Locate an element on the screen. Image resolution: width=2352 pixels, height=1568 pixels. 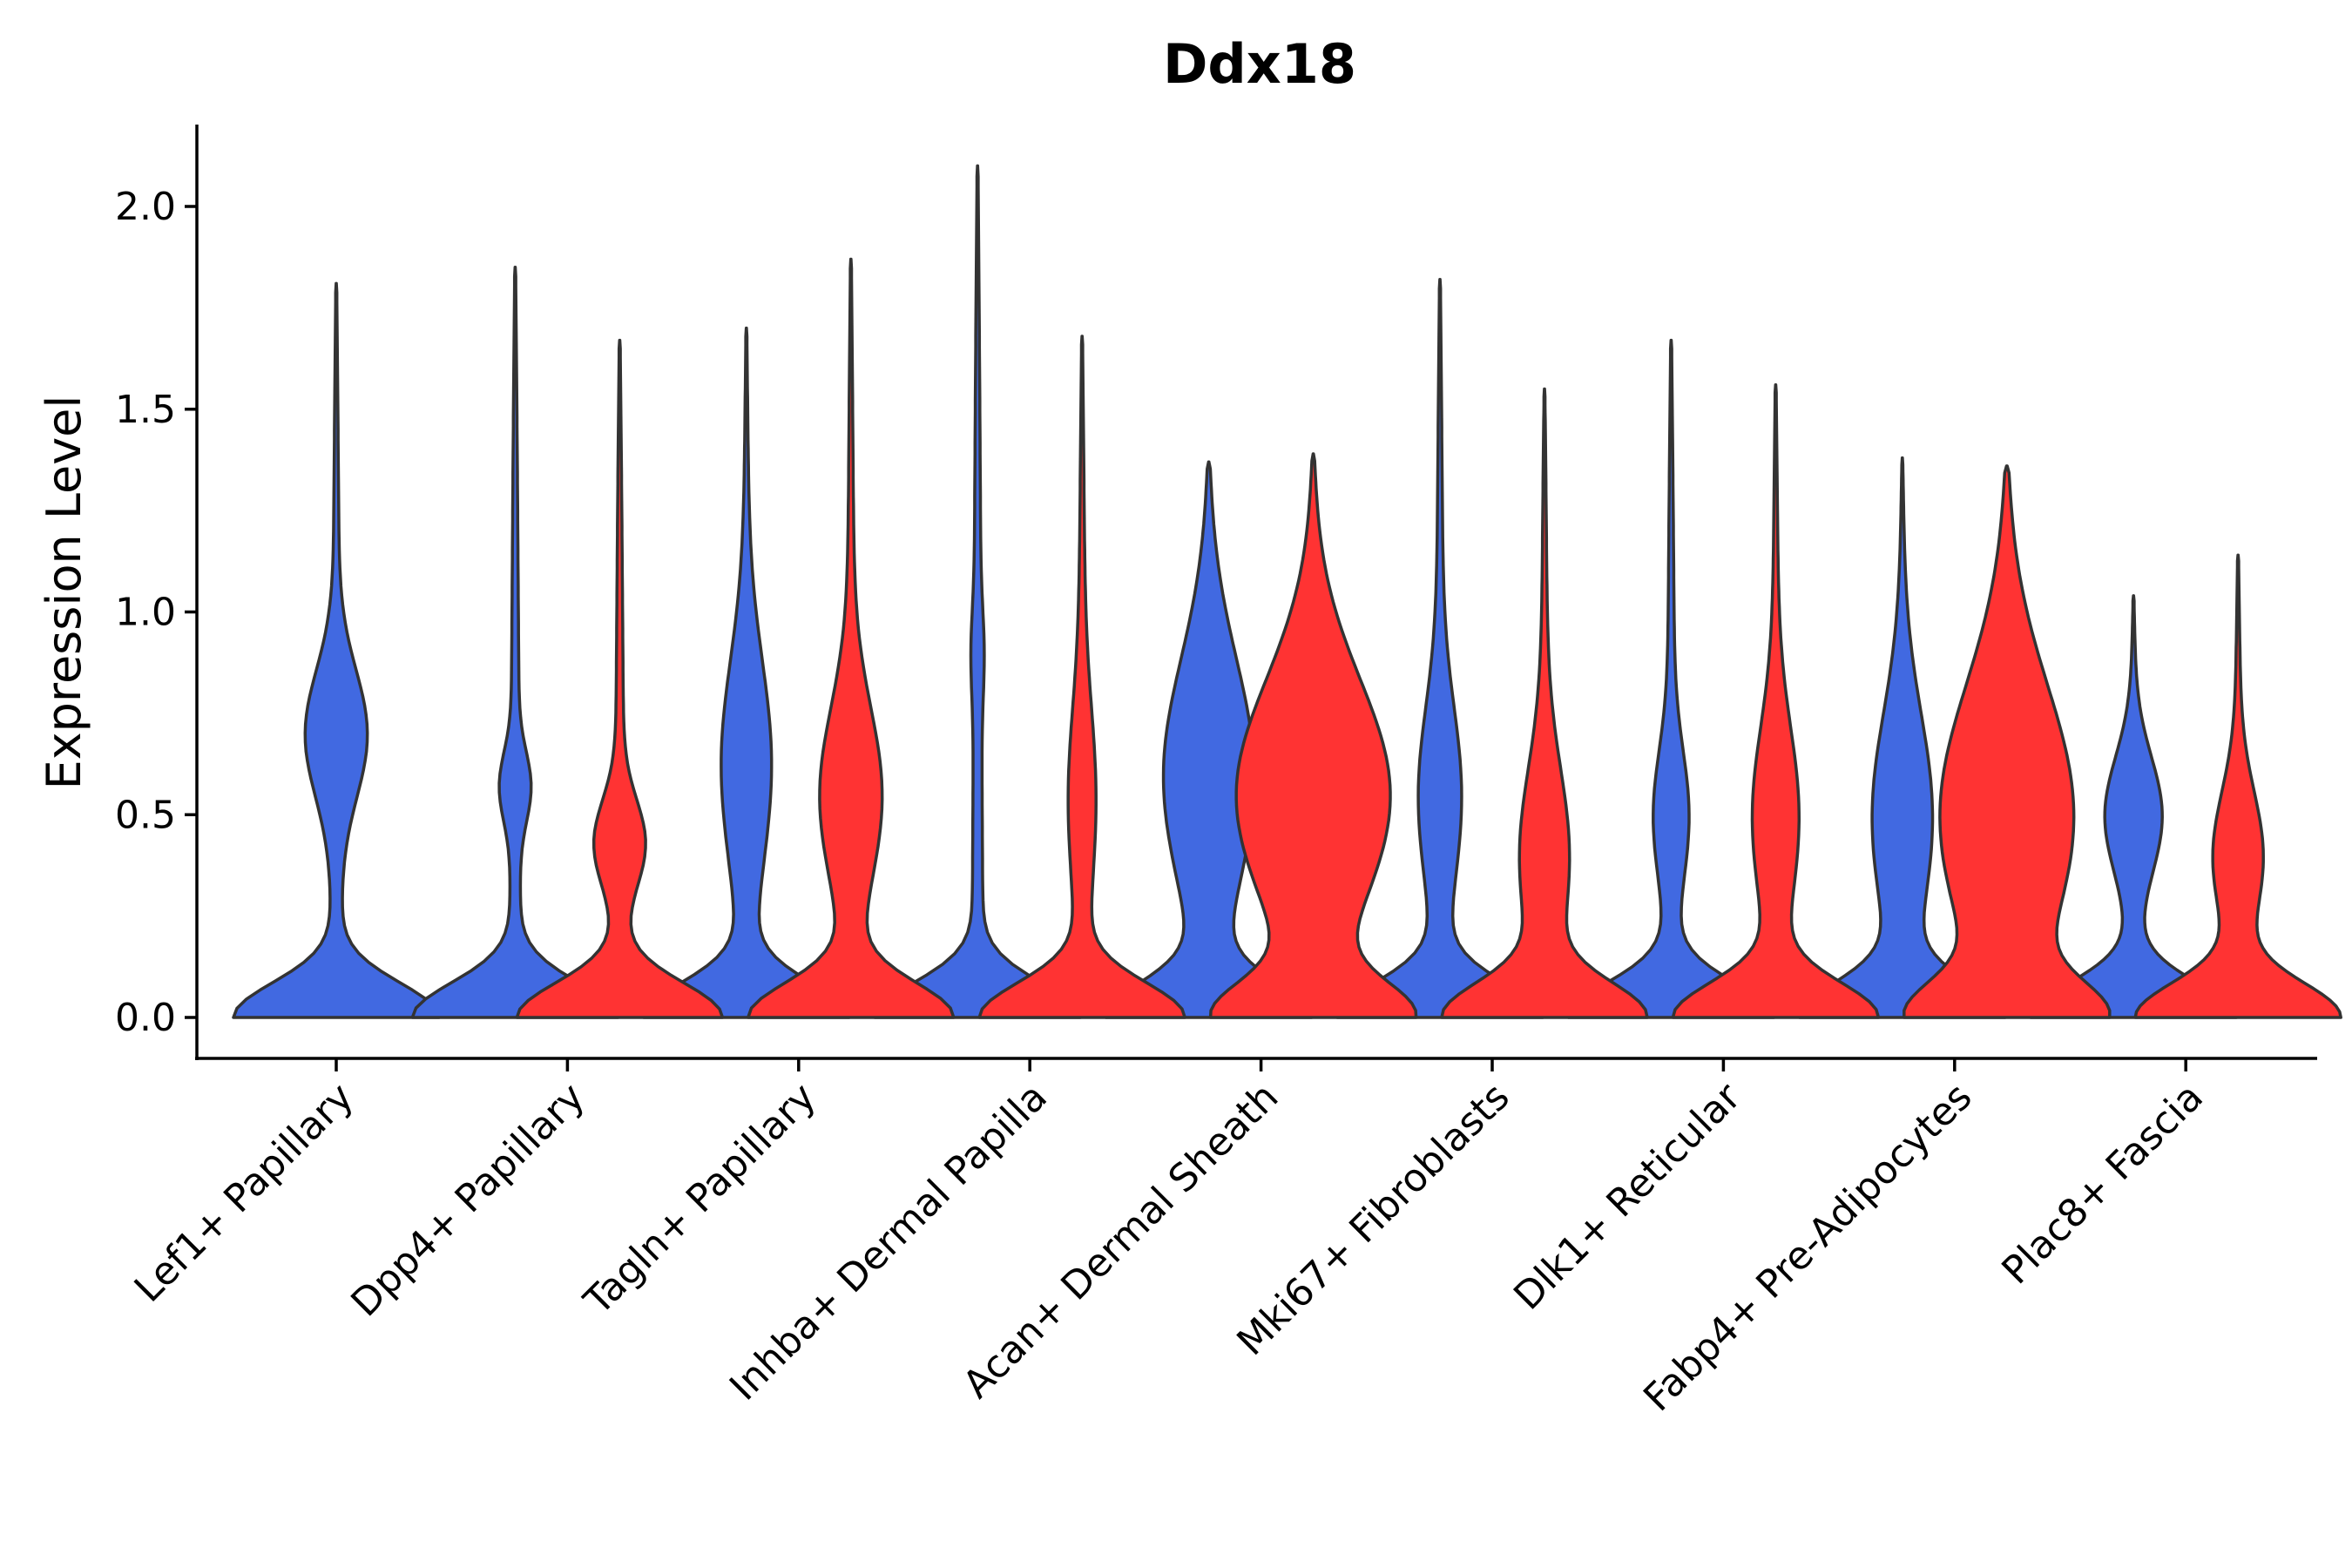
y-tick-label: 2.0 is located at coordinates (145, 207).